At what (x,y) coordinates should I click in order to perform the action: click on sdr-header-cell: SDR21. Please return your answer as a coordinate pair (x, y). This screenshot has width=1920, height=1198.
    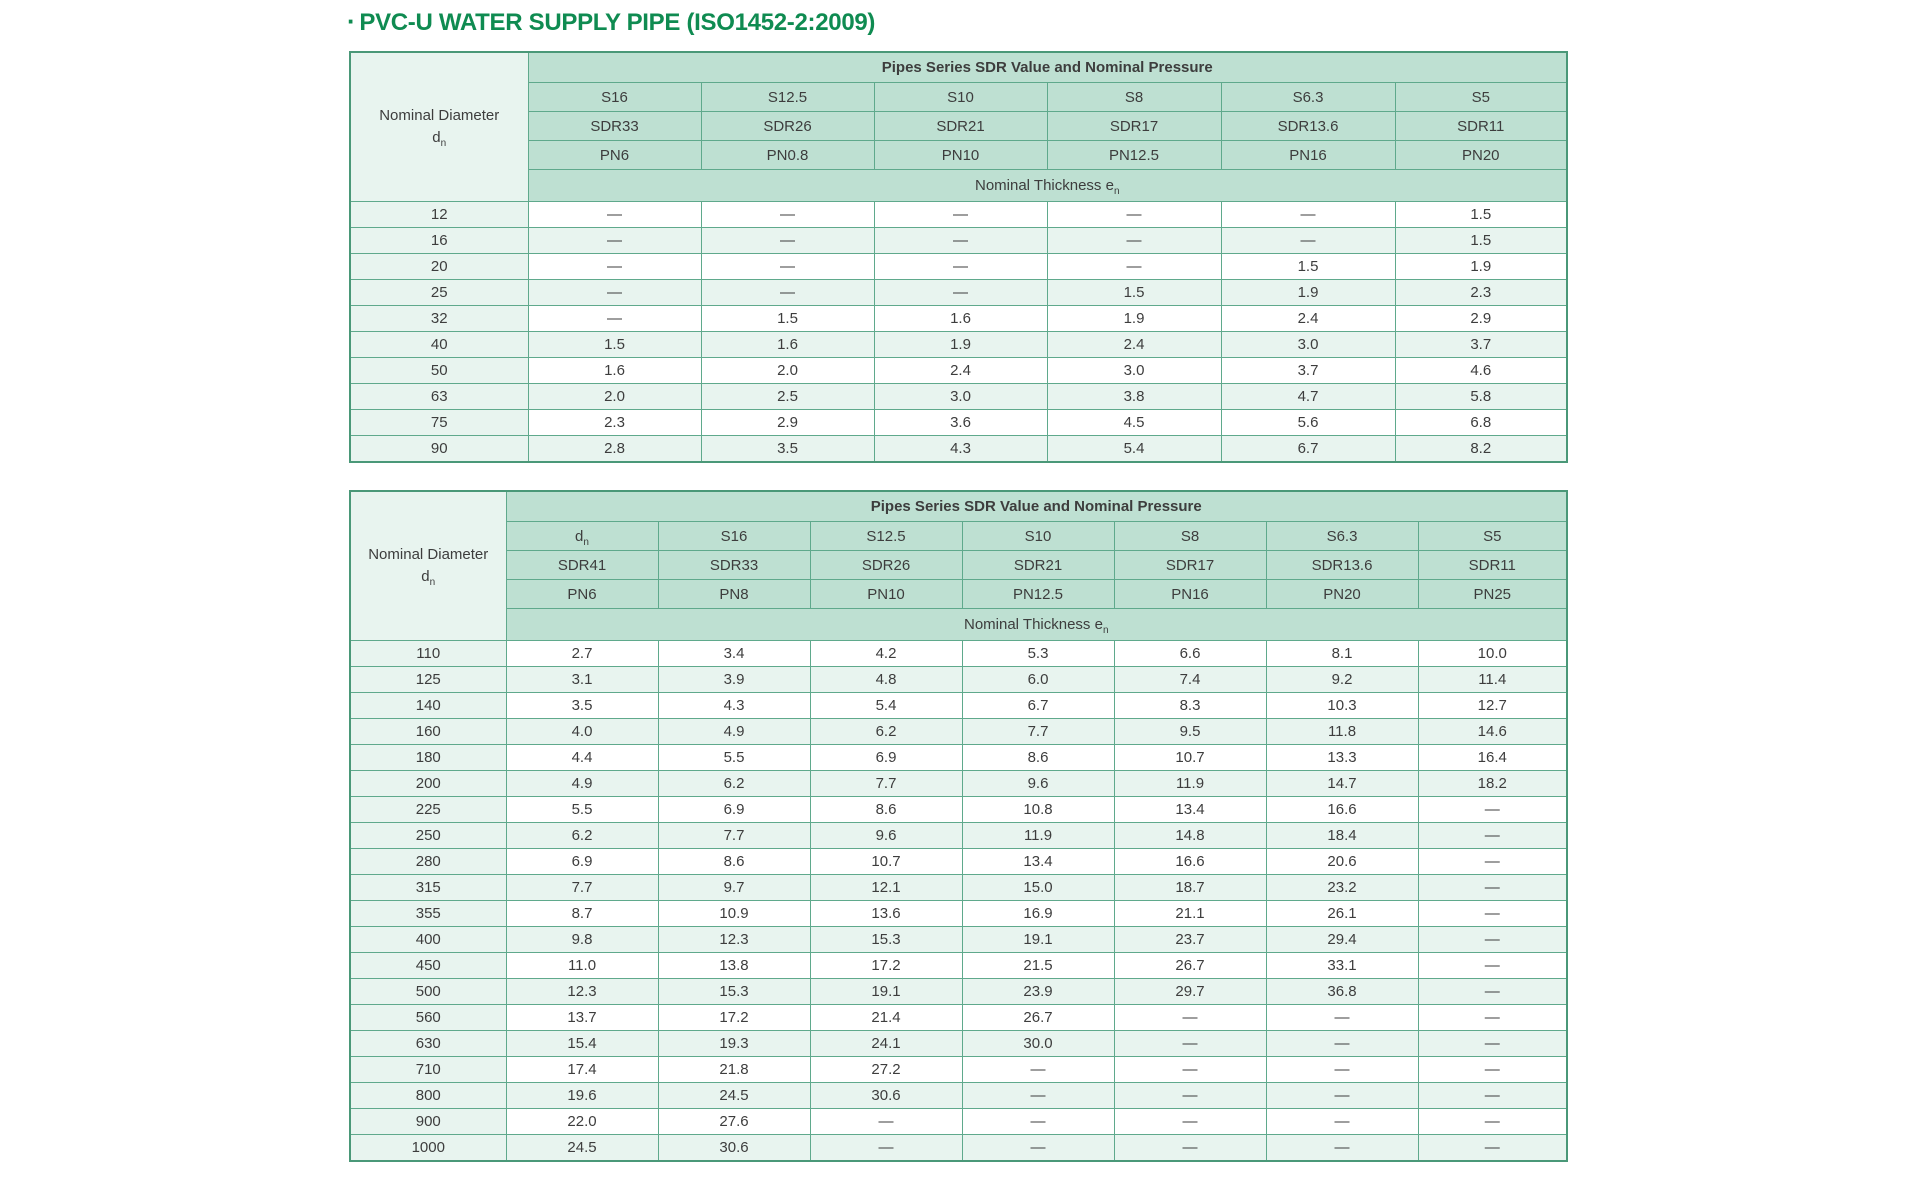
    Looking at the image, I should click on (1038, 565).